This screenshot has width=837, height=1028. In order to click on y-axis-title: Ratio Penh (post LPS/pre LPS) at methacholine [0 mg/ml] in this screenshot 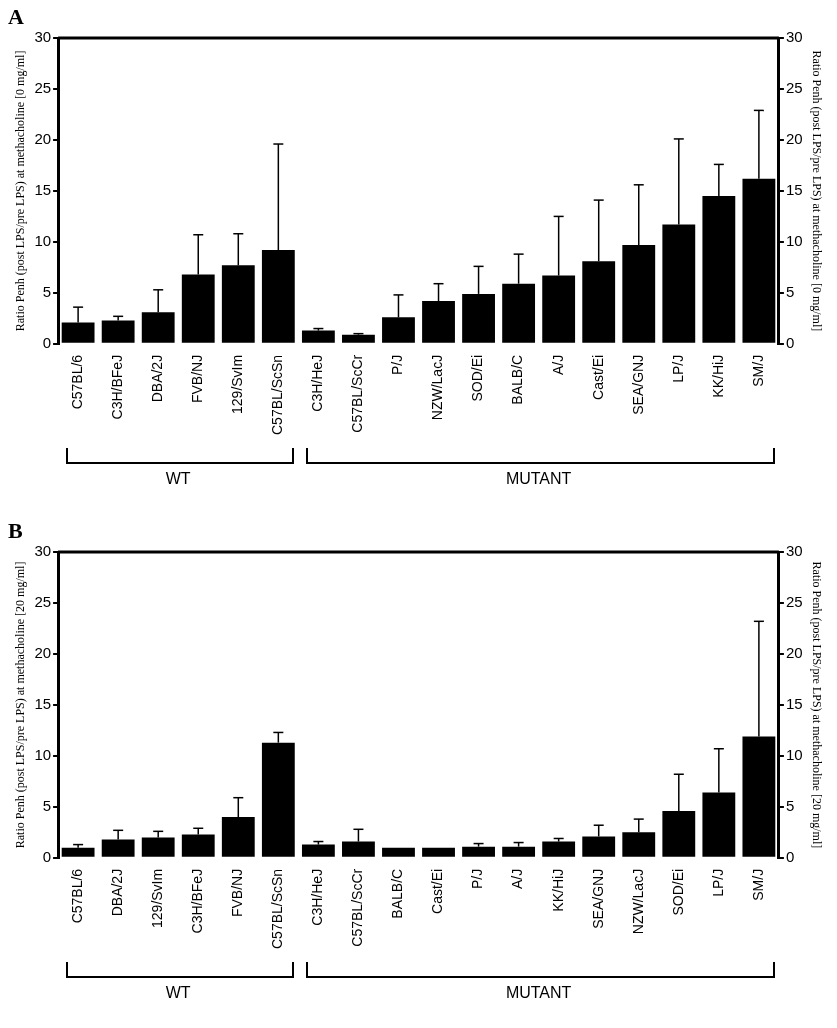, I will do `click(20, 191)`.